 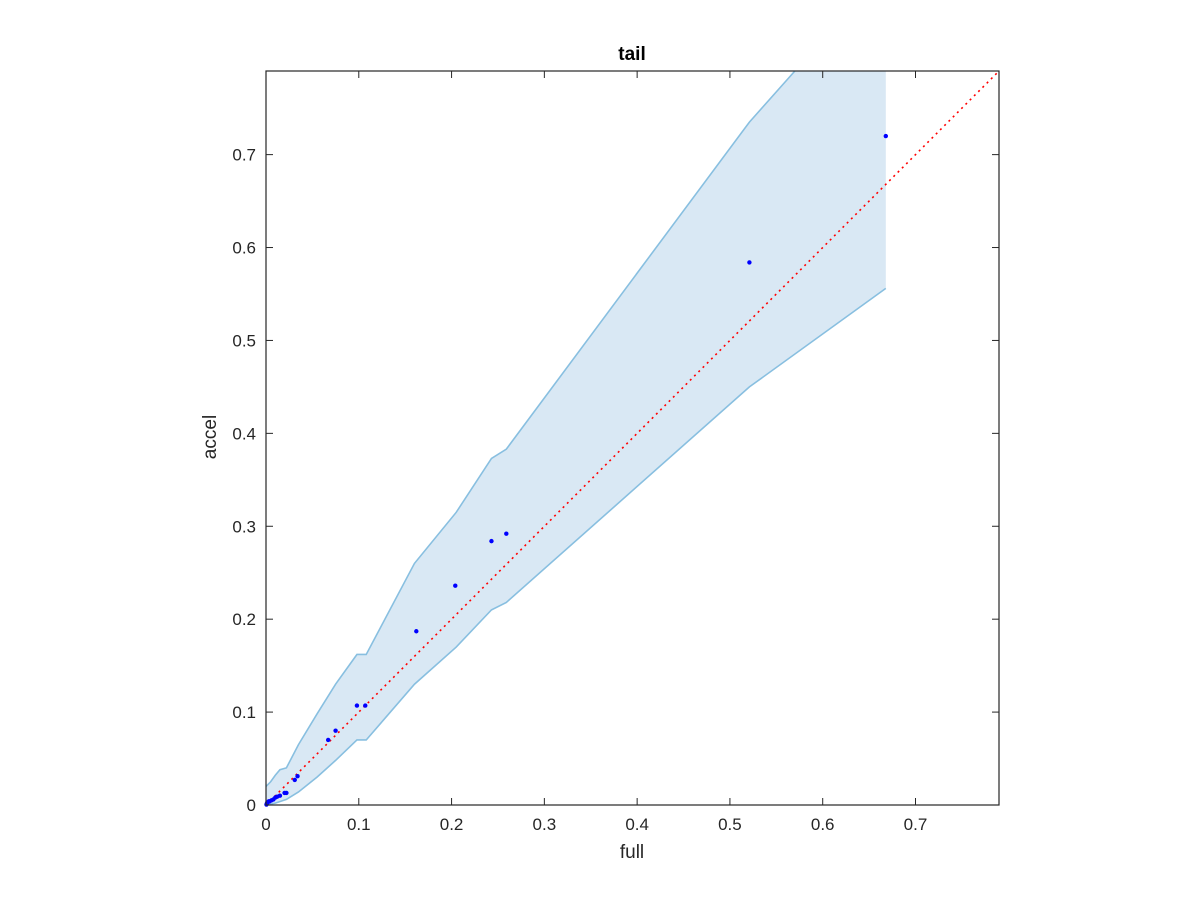 I want to click on y-tick-label: 0.2, so click(x=244, y=619).